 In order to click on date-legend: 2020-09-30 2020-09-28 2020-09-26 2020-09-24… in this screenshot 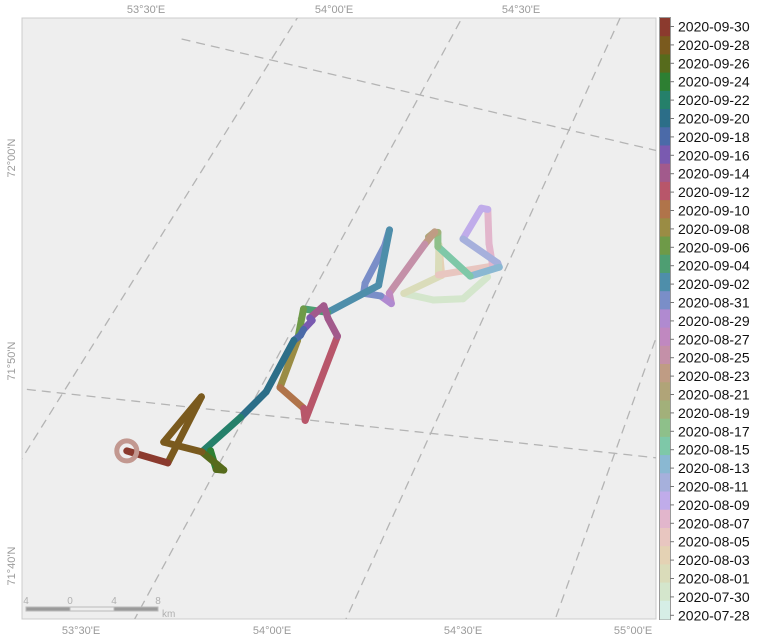, I will do `click(704, 320)`.